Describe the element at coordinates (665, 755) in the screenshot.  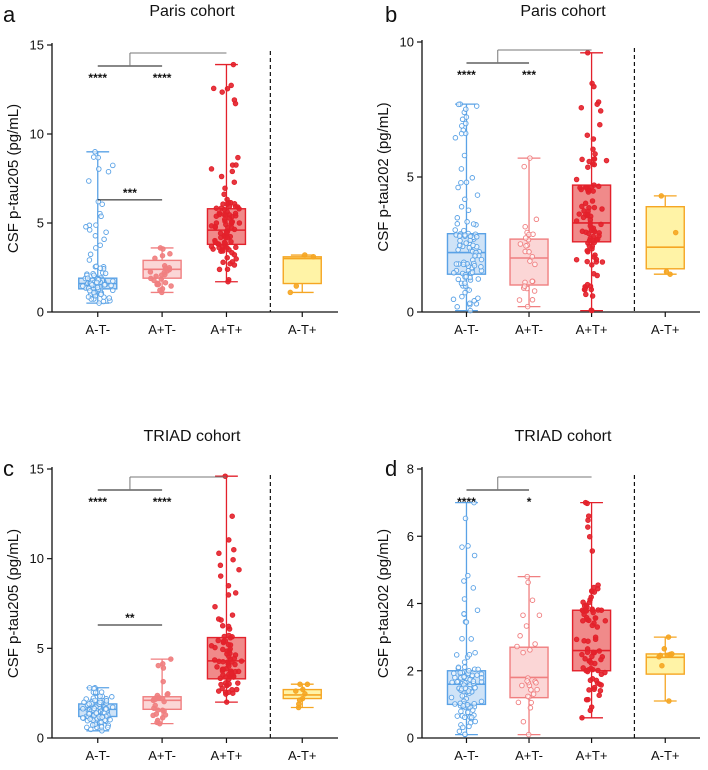
I see `x-tick-label: A-T+` at that location.